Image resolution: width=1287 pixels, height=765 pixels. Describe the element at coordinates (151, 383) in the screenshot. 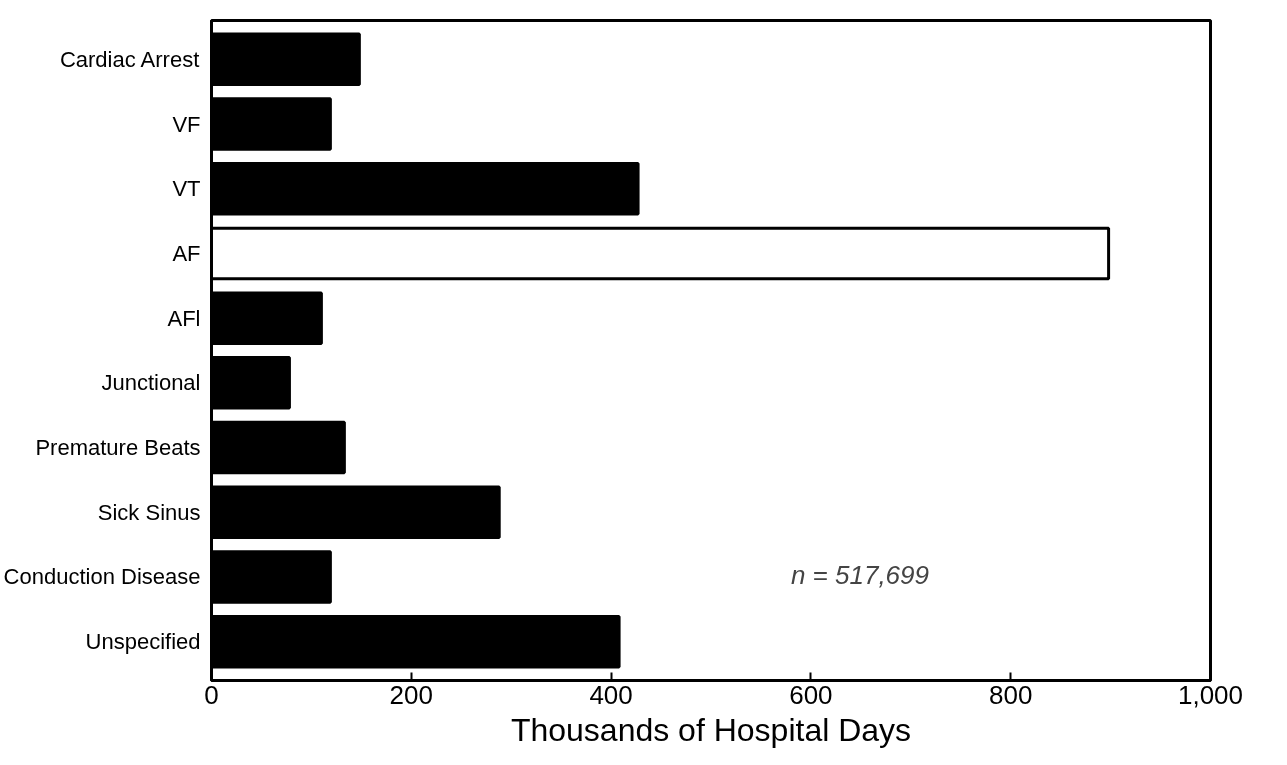

I see `y-tick-label: Junctional` at that location.